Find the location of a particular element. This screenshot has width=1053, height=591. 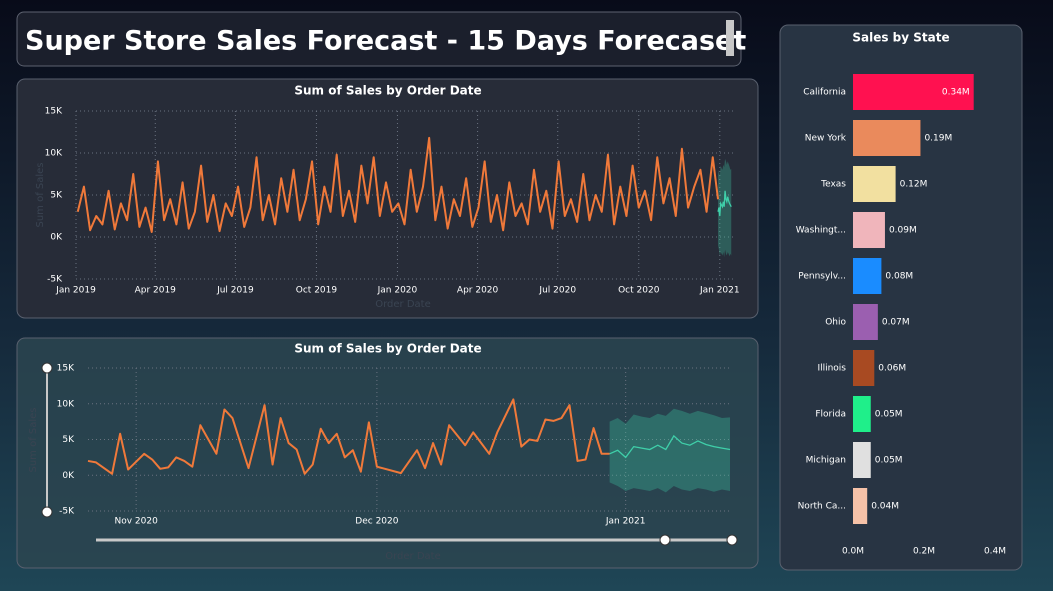

x-tick-label: Dec 2020 is located at coordinates (376, 522).